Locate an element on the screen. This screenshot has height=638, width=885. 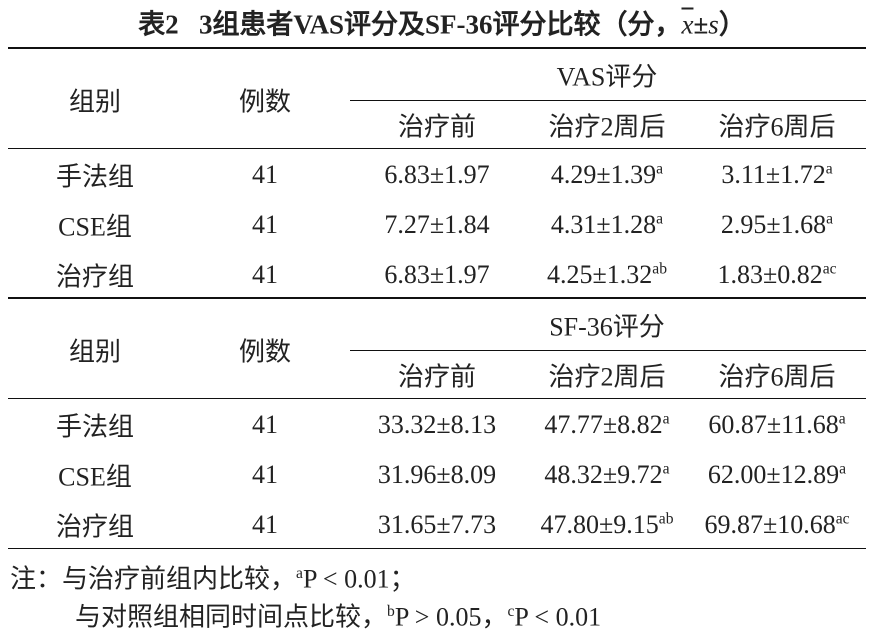
superscript: b is located at coordinates (391, 612).